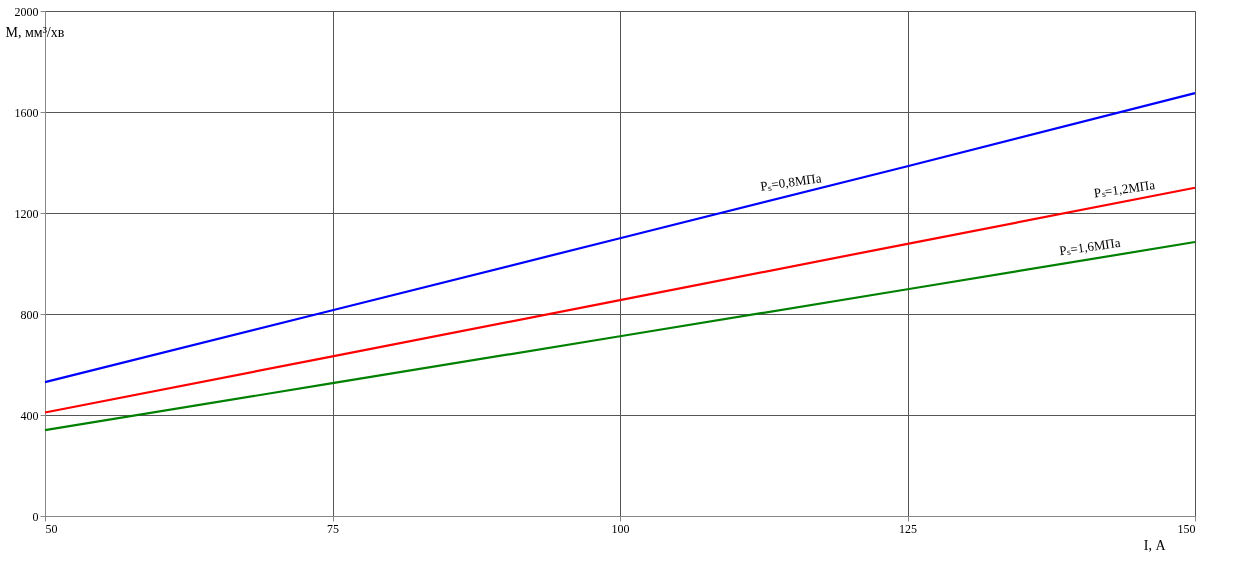 This screenshot has height=562, width=1253. I want to click on annotation: Pₛ=1,2МПа, so click(1124, 189).